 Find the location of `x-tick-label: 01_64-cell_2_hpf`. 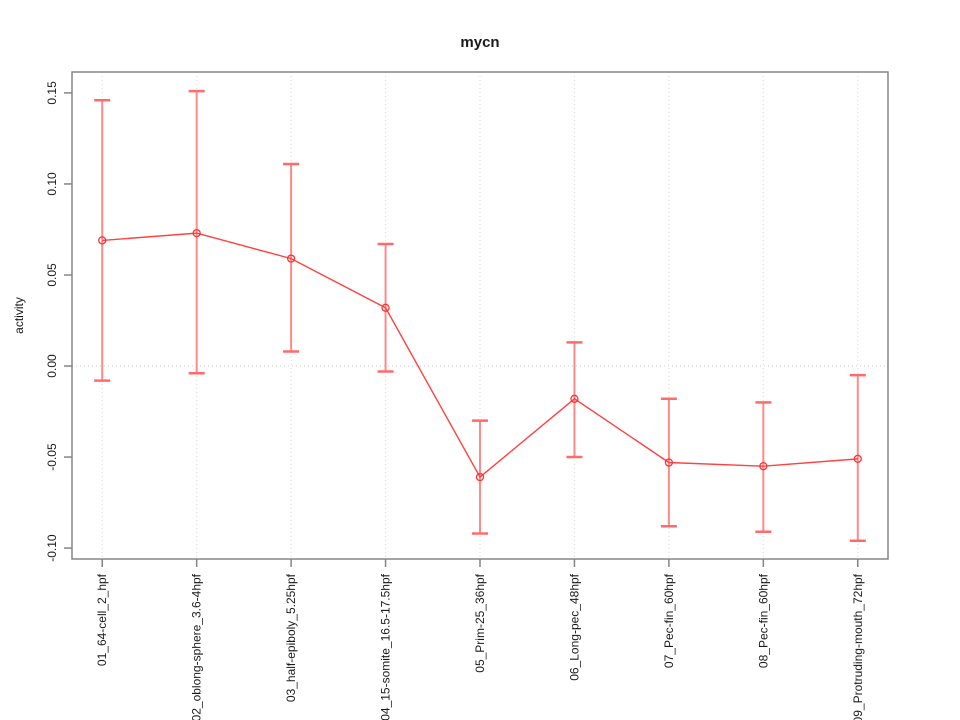

x-tick-label: 01_64-cell_2_hpf is located at coordinates (102, 619).